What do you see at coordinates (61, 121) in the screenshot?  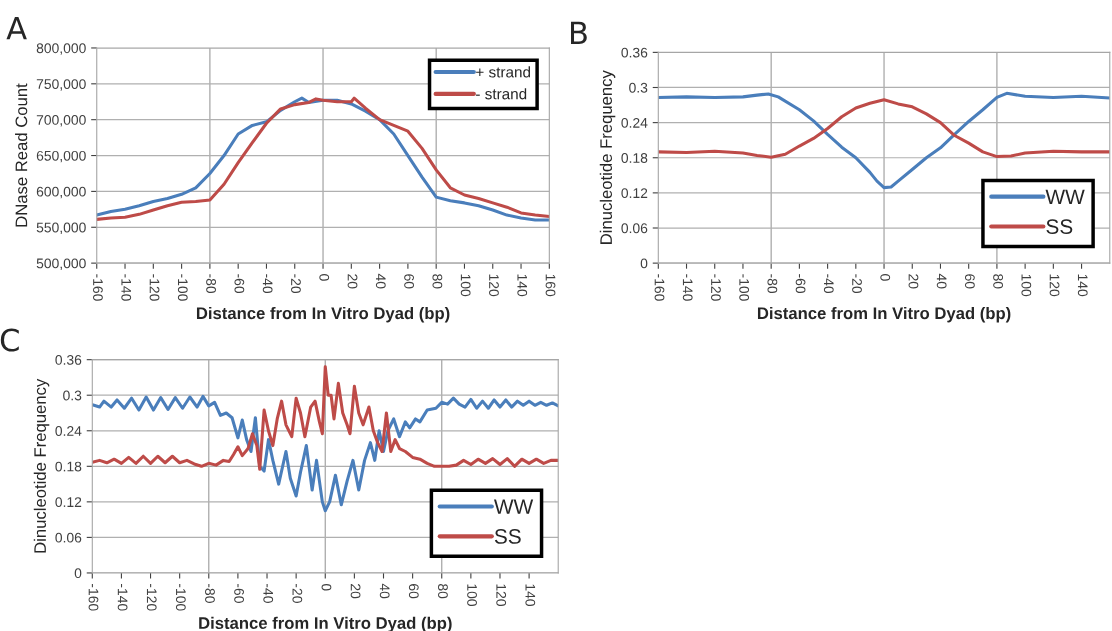 I see `y-tick-label: 700,000` at bounding box center [61, 121].